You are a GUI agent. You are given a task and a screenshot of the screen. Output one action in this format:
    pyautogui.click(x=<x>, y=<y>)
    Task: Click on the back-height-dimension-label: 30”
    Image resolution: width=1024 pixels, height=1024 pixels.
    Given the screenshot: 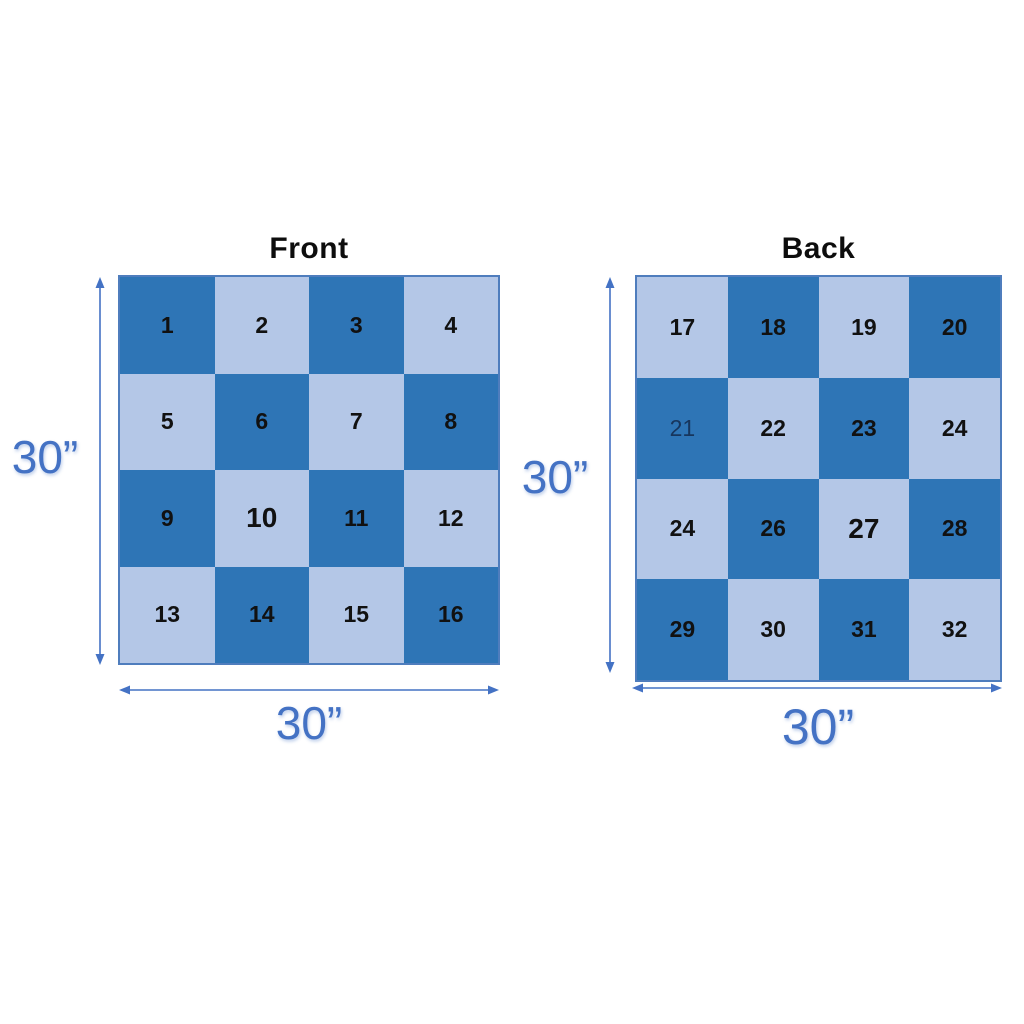 What is the action you would take?
    pyautogui.click(x=555, y=477)
    